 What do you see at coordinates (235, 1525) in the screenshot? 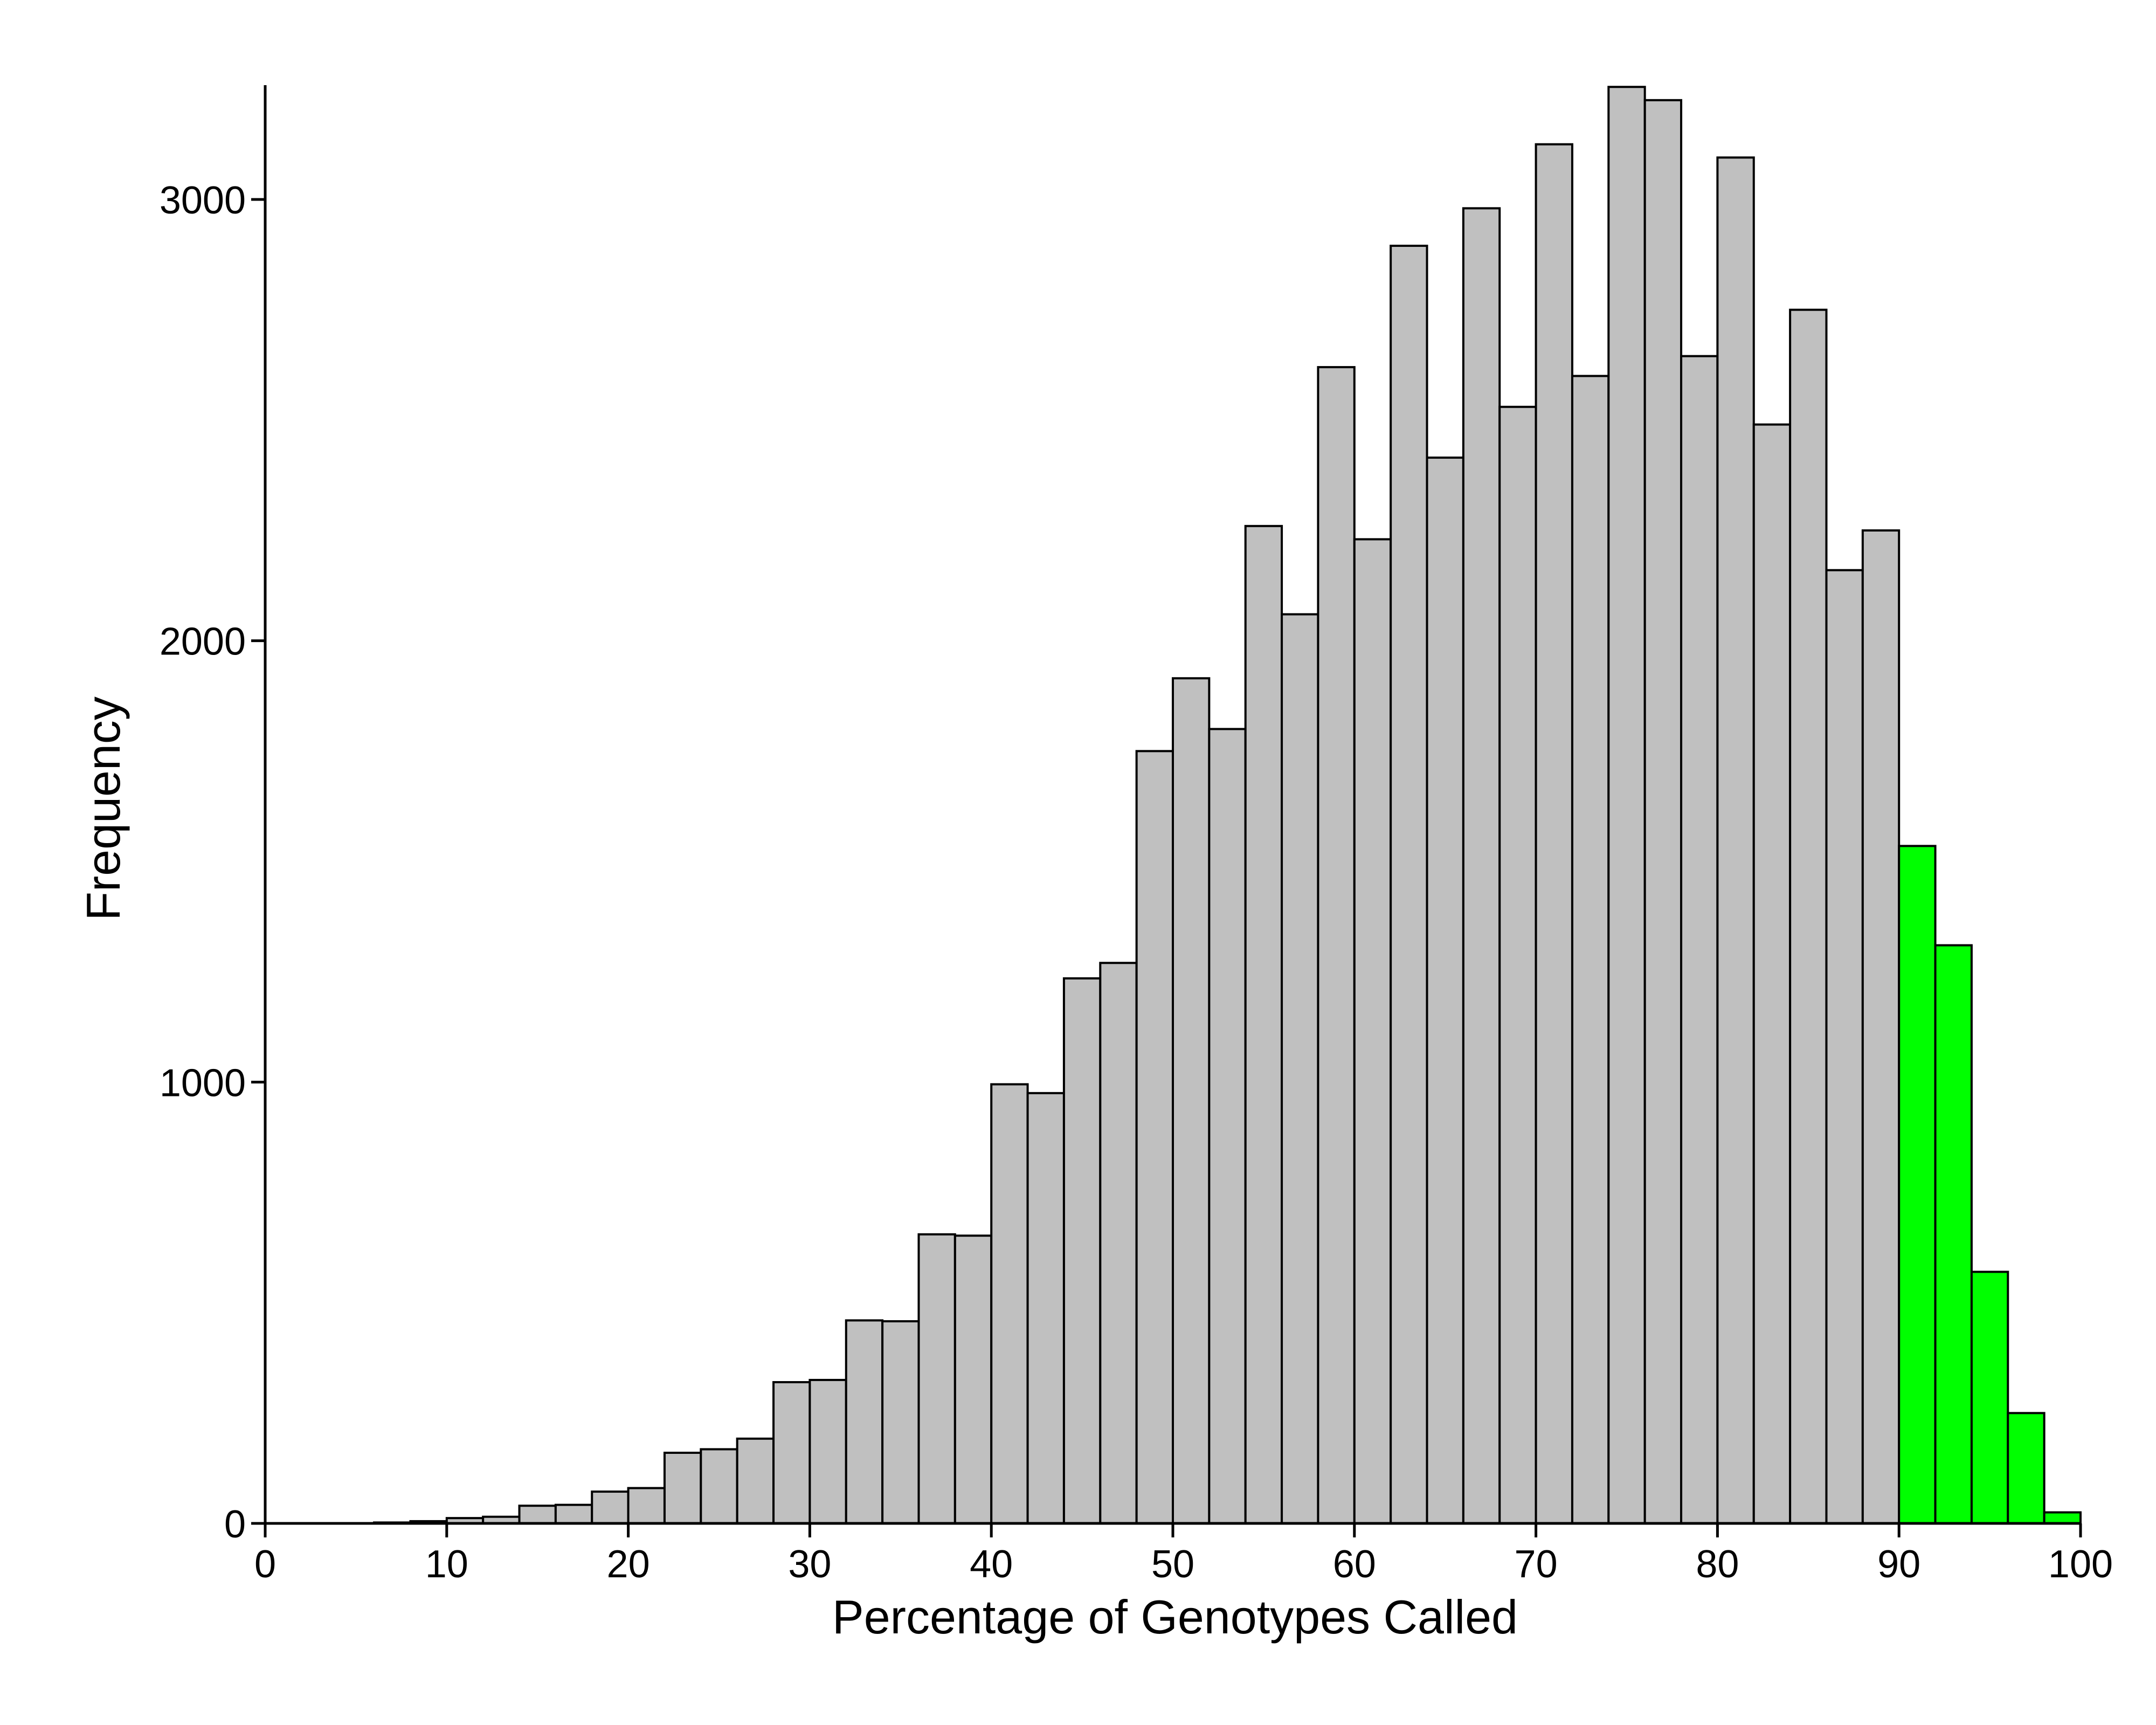
I see `y-tick-label: 0` at bounding box center [235, 1525].